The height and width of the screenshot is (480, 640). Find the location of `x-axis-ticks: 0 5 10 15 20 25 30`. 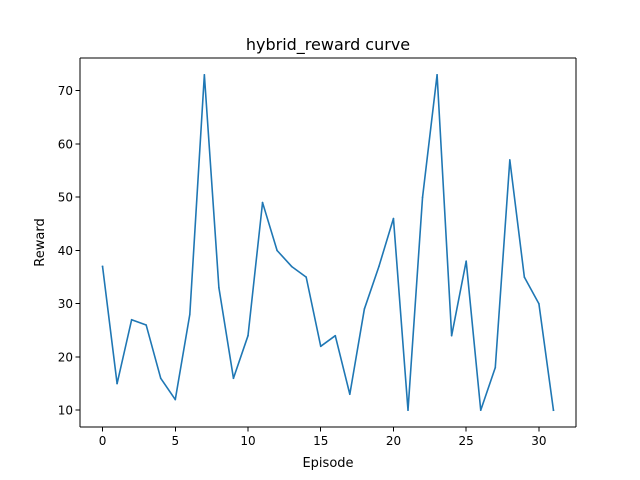

x-axis-ticks: 0 5 10 15 20 25 30 is located at coordinates (323, 437).